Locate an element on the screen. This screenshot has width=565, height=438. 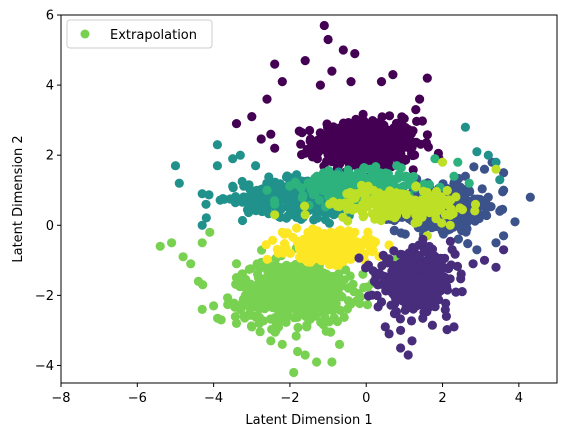
x-axis-ticks: −8 −6 −4 −2 0 2 4 is located at coordinates (287, 394).